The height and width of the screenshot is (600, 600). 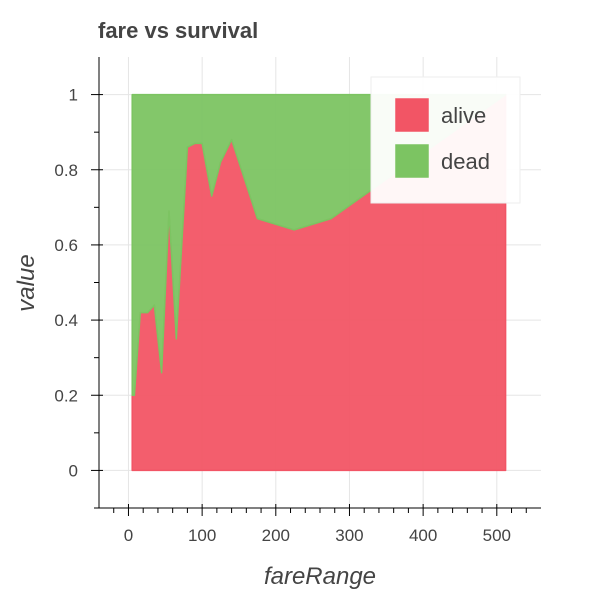 I want to click on legend-label-dead: dead, so click(x=465, y=161).